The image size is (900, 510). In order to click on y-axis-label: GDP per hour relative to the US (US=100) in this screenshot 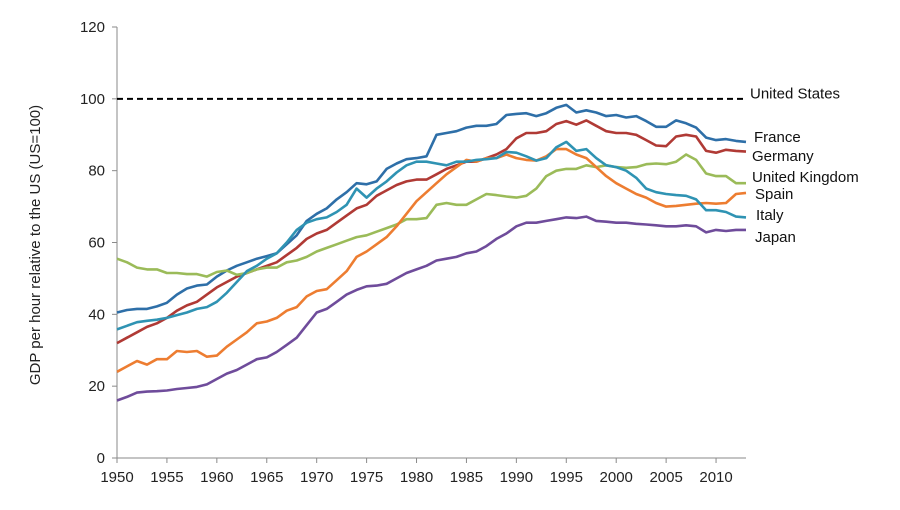, I will do `click(35, 245)`.